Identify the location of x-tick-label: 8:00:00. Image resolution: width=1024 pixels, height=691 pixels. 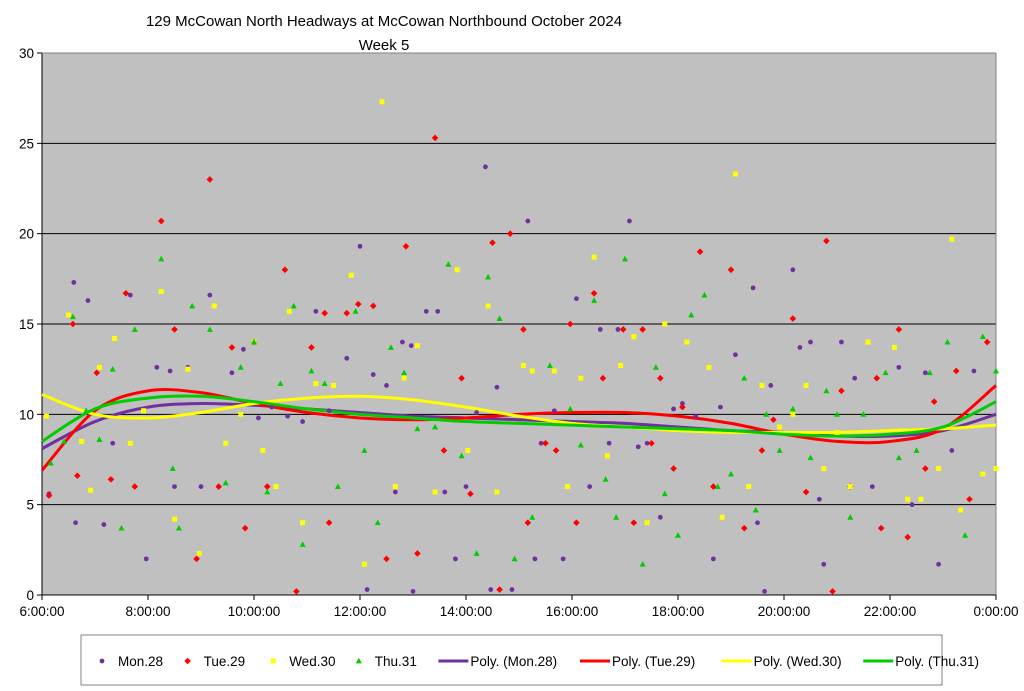
(147, 611).